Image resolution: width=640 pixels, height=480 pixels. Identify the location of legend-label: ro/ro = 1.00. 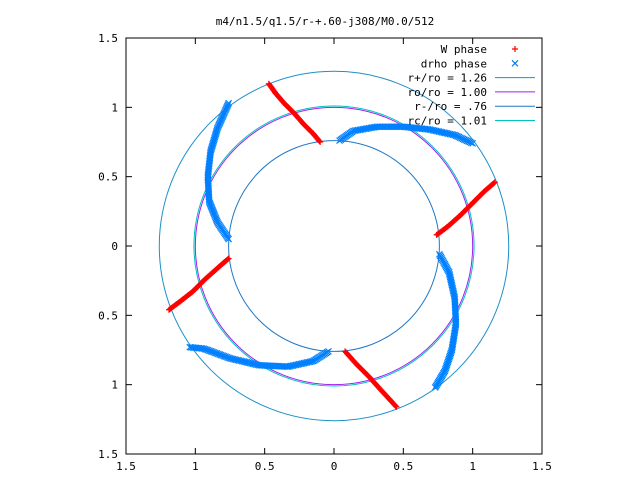
(447, 92).